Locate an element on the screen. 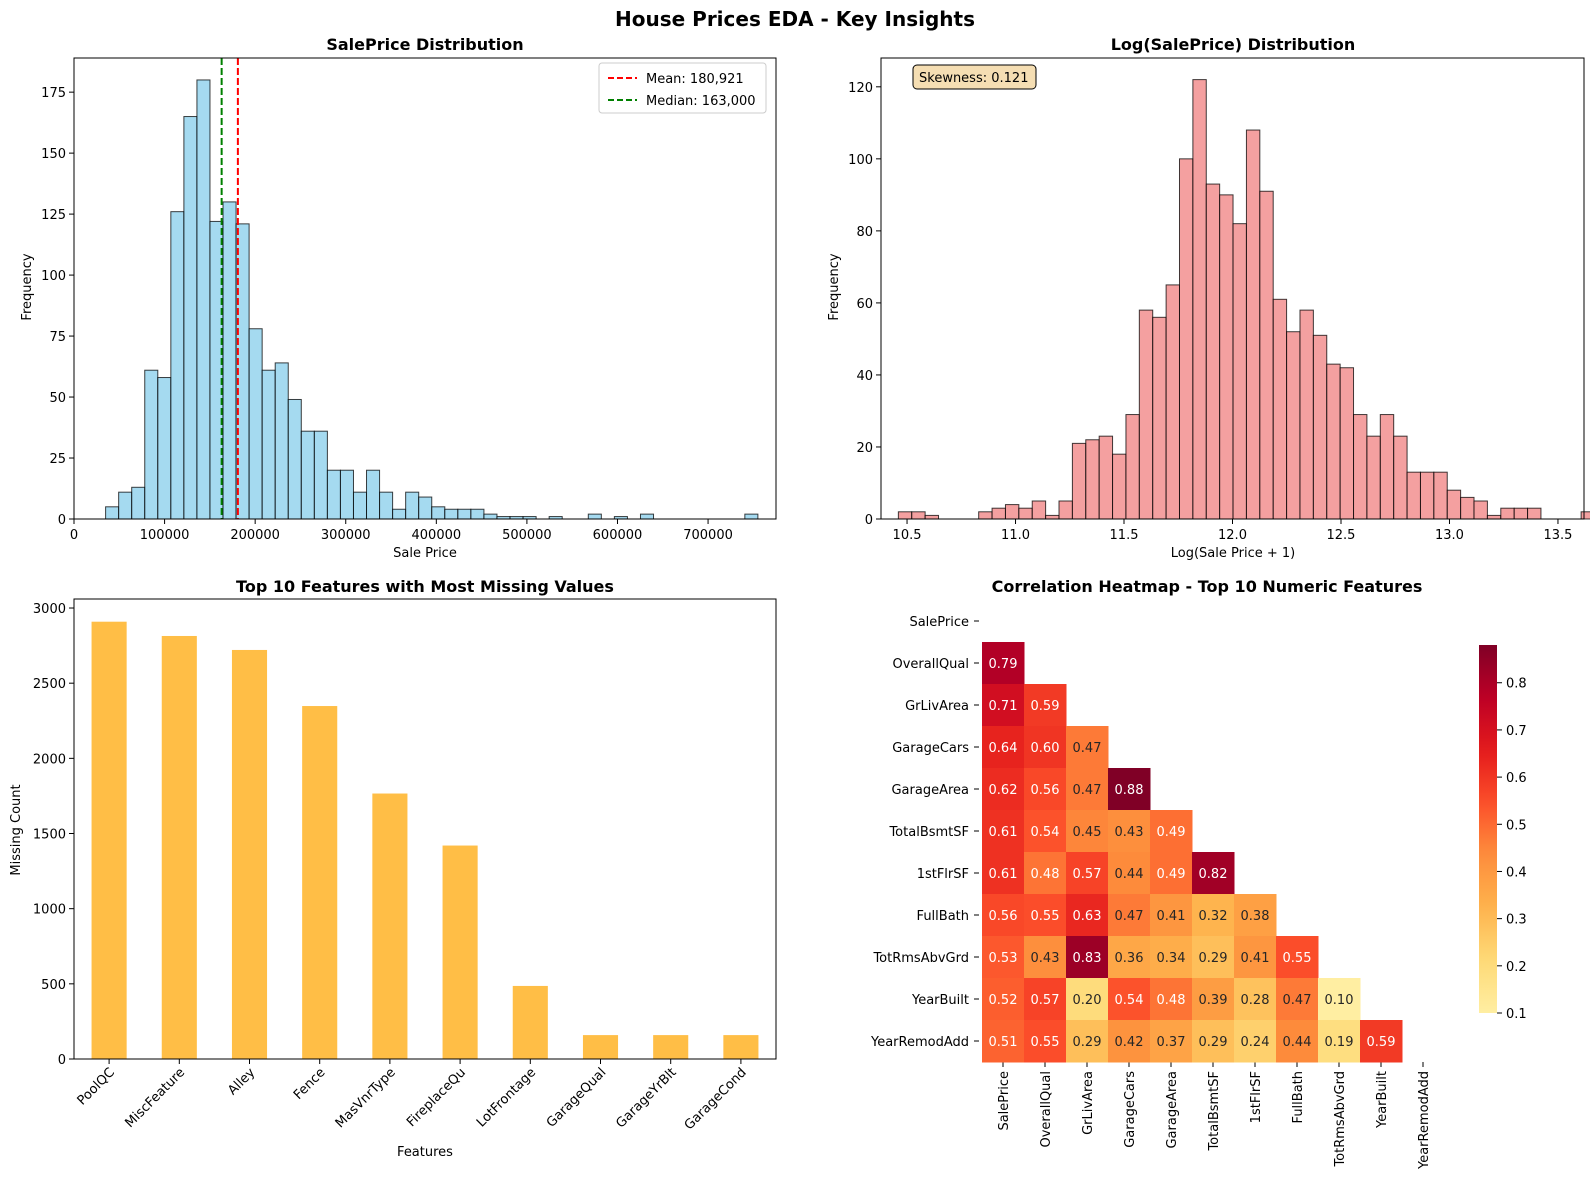 This screenshot has width=1590, height=1181. saleprice-xtick-1: 100000 is located at coordinates (165, 535).